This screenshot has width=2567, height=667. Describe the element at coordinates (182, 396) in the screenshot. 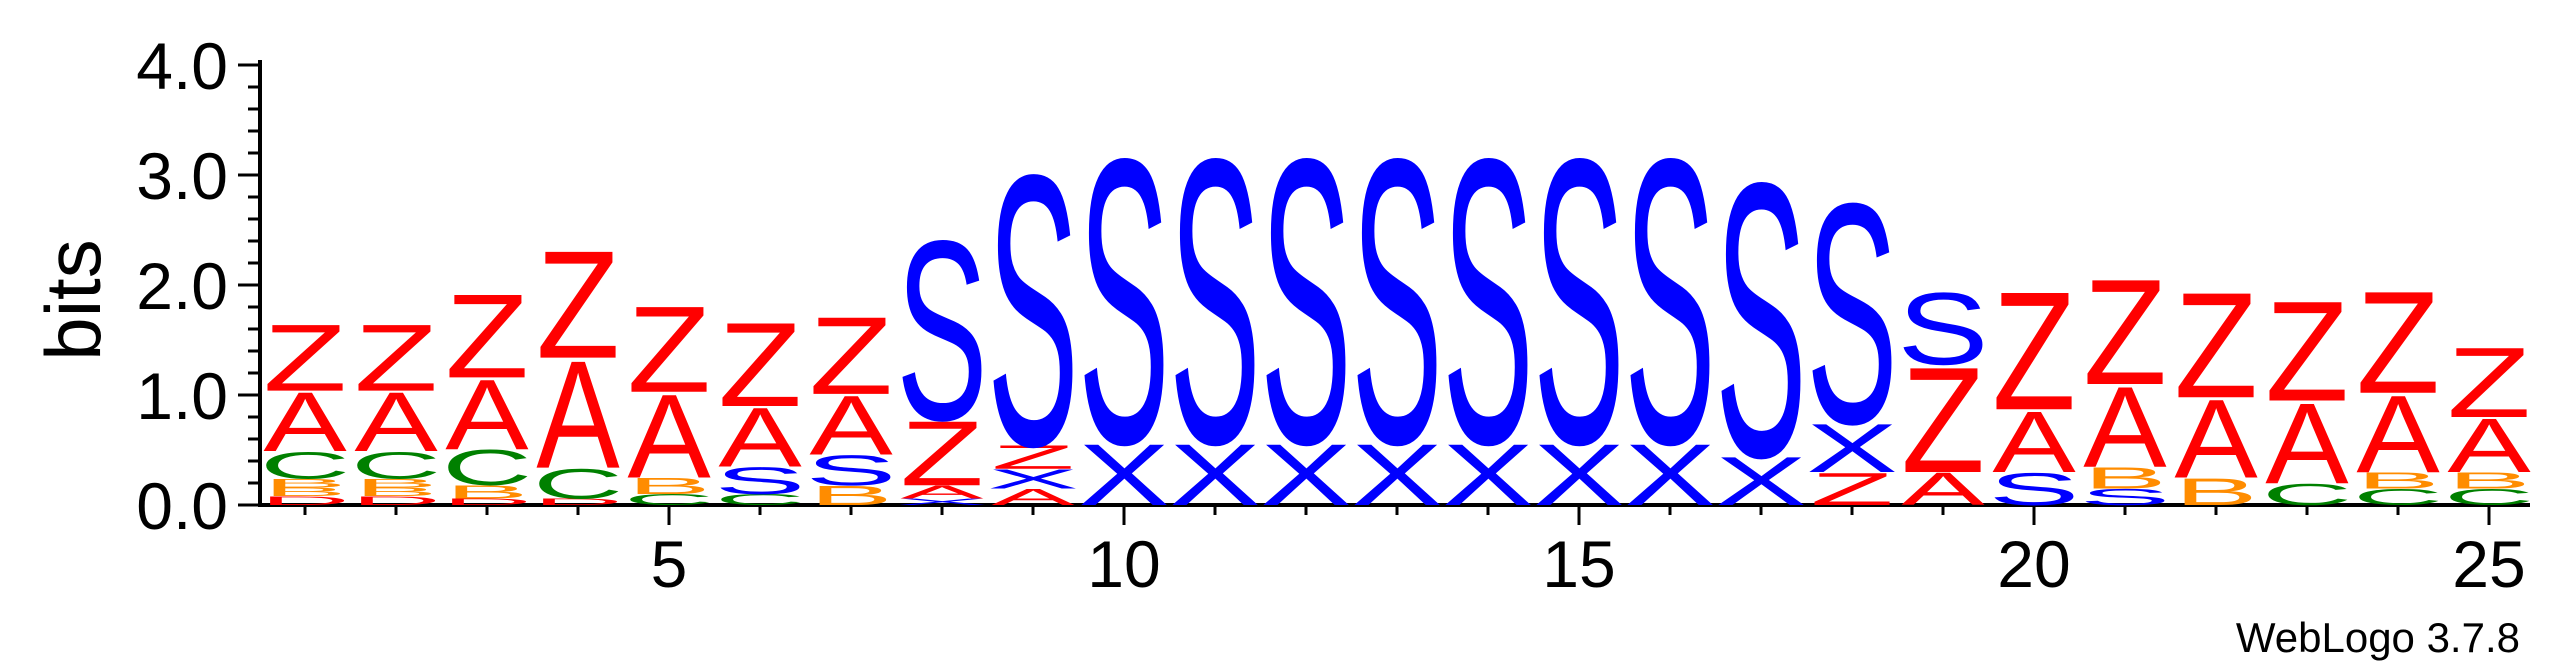

I see `y-tick-label: 1.0` at that location.